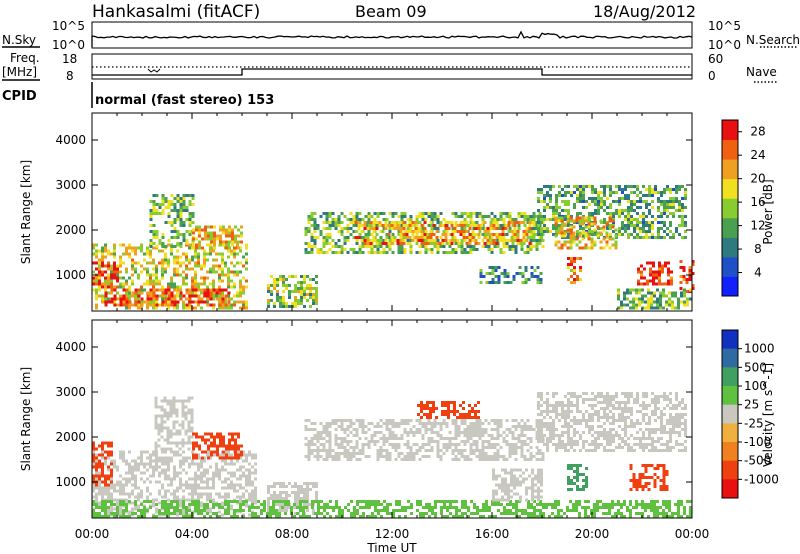 Image resolution: width=800 pixels, height=554 pixels. Describe the element at coordinates (391, 11) in the screenshot. I see `beam-title: Beam 09` at that location.